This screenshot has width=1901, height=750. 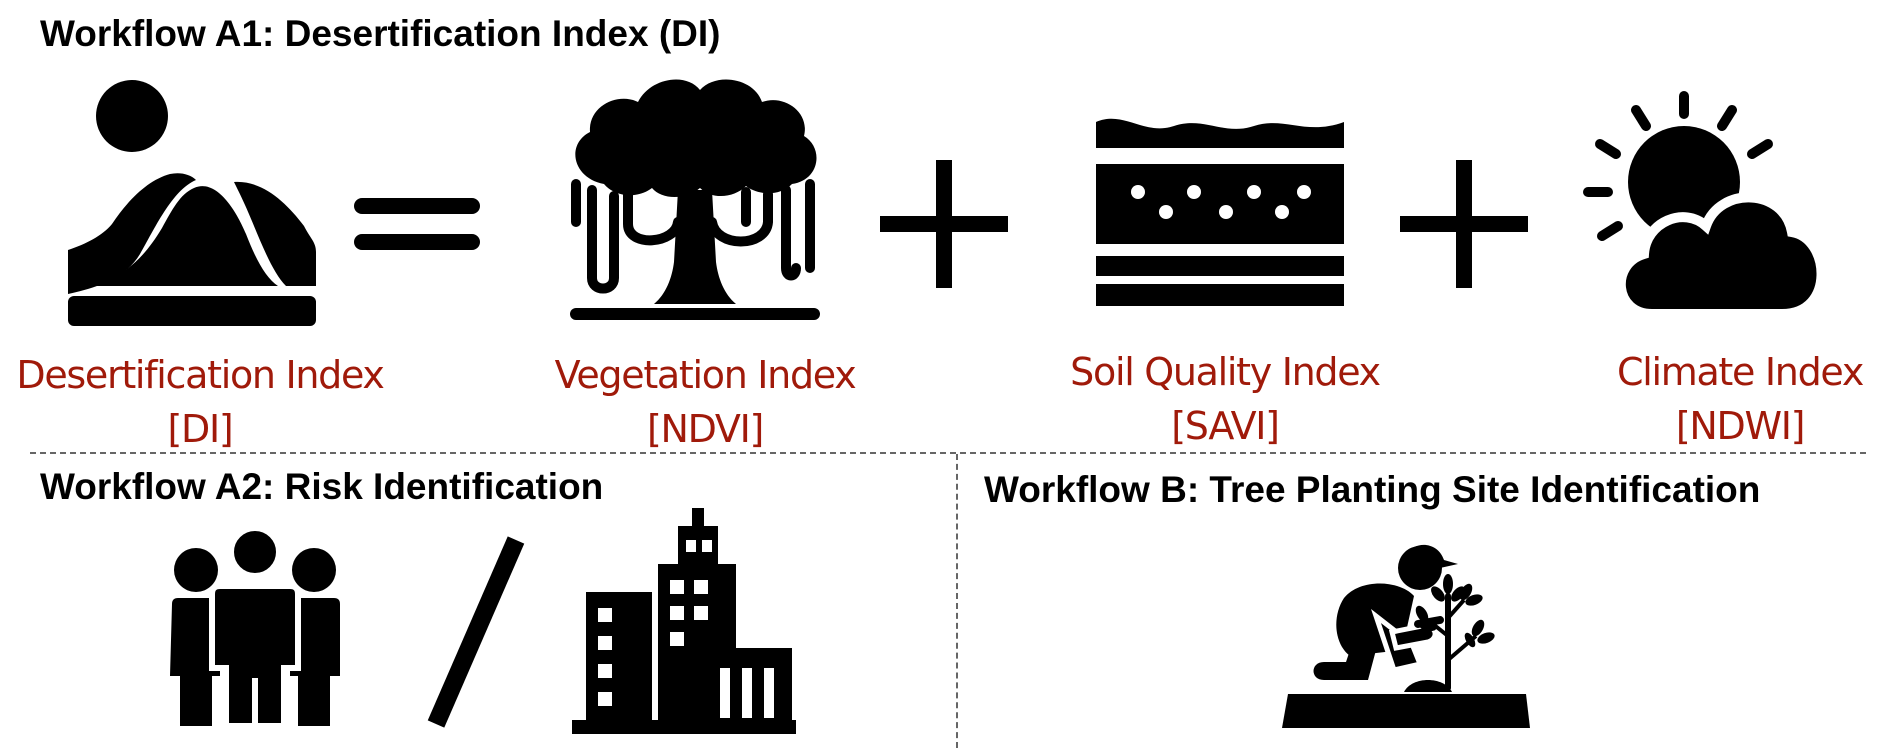 I want to click on workflow-a1-title: Workflow A1: Desertification Index (DI), so click(x=380, y=33).